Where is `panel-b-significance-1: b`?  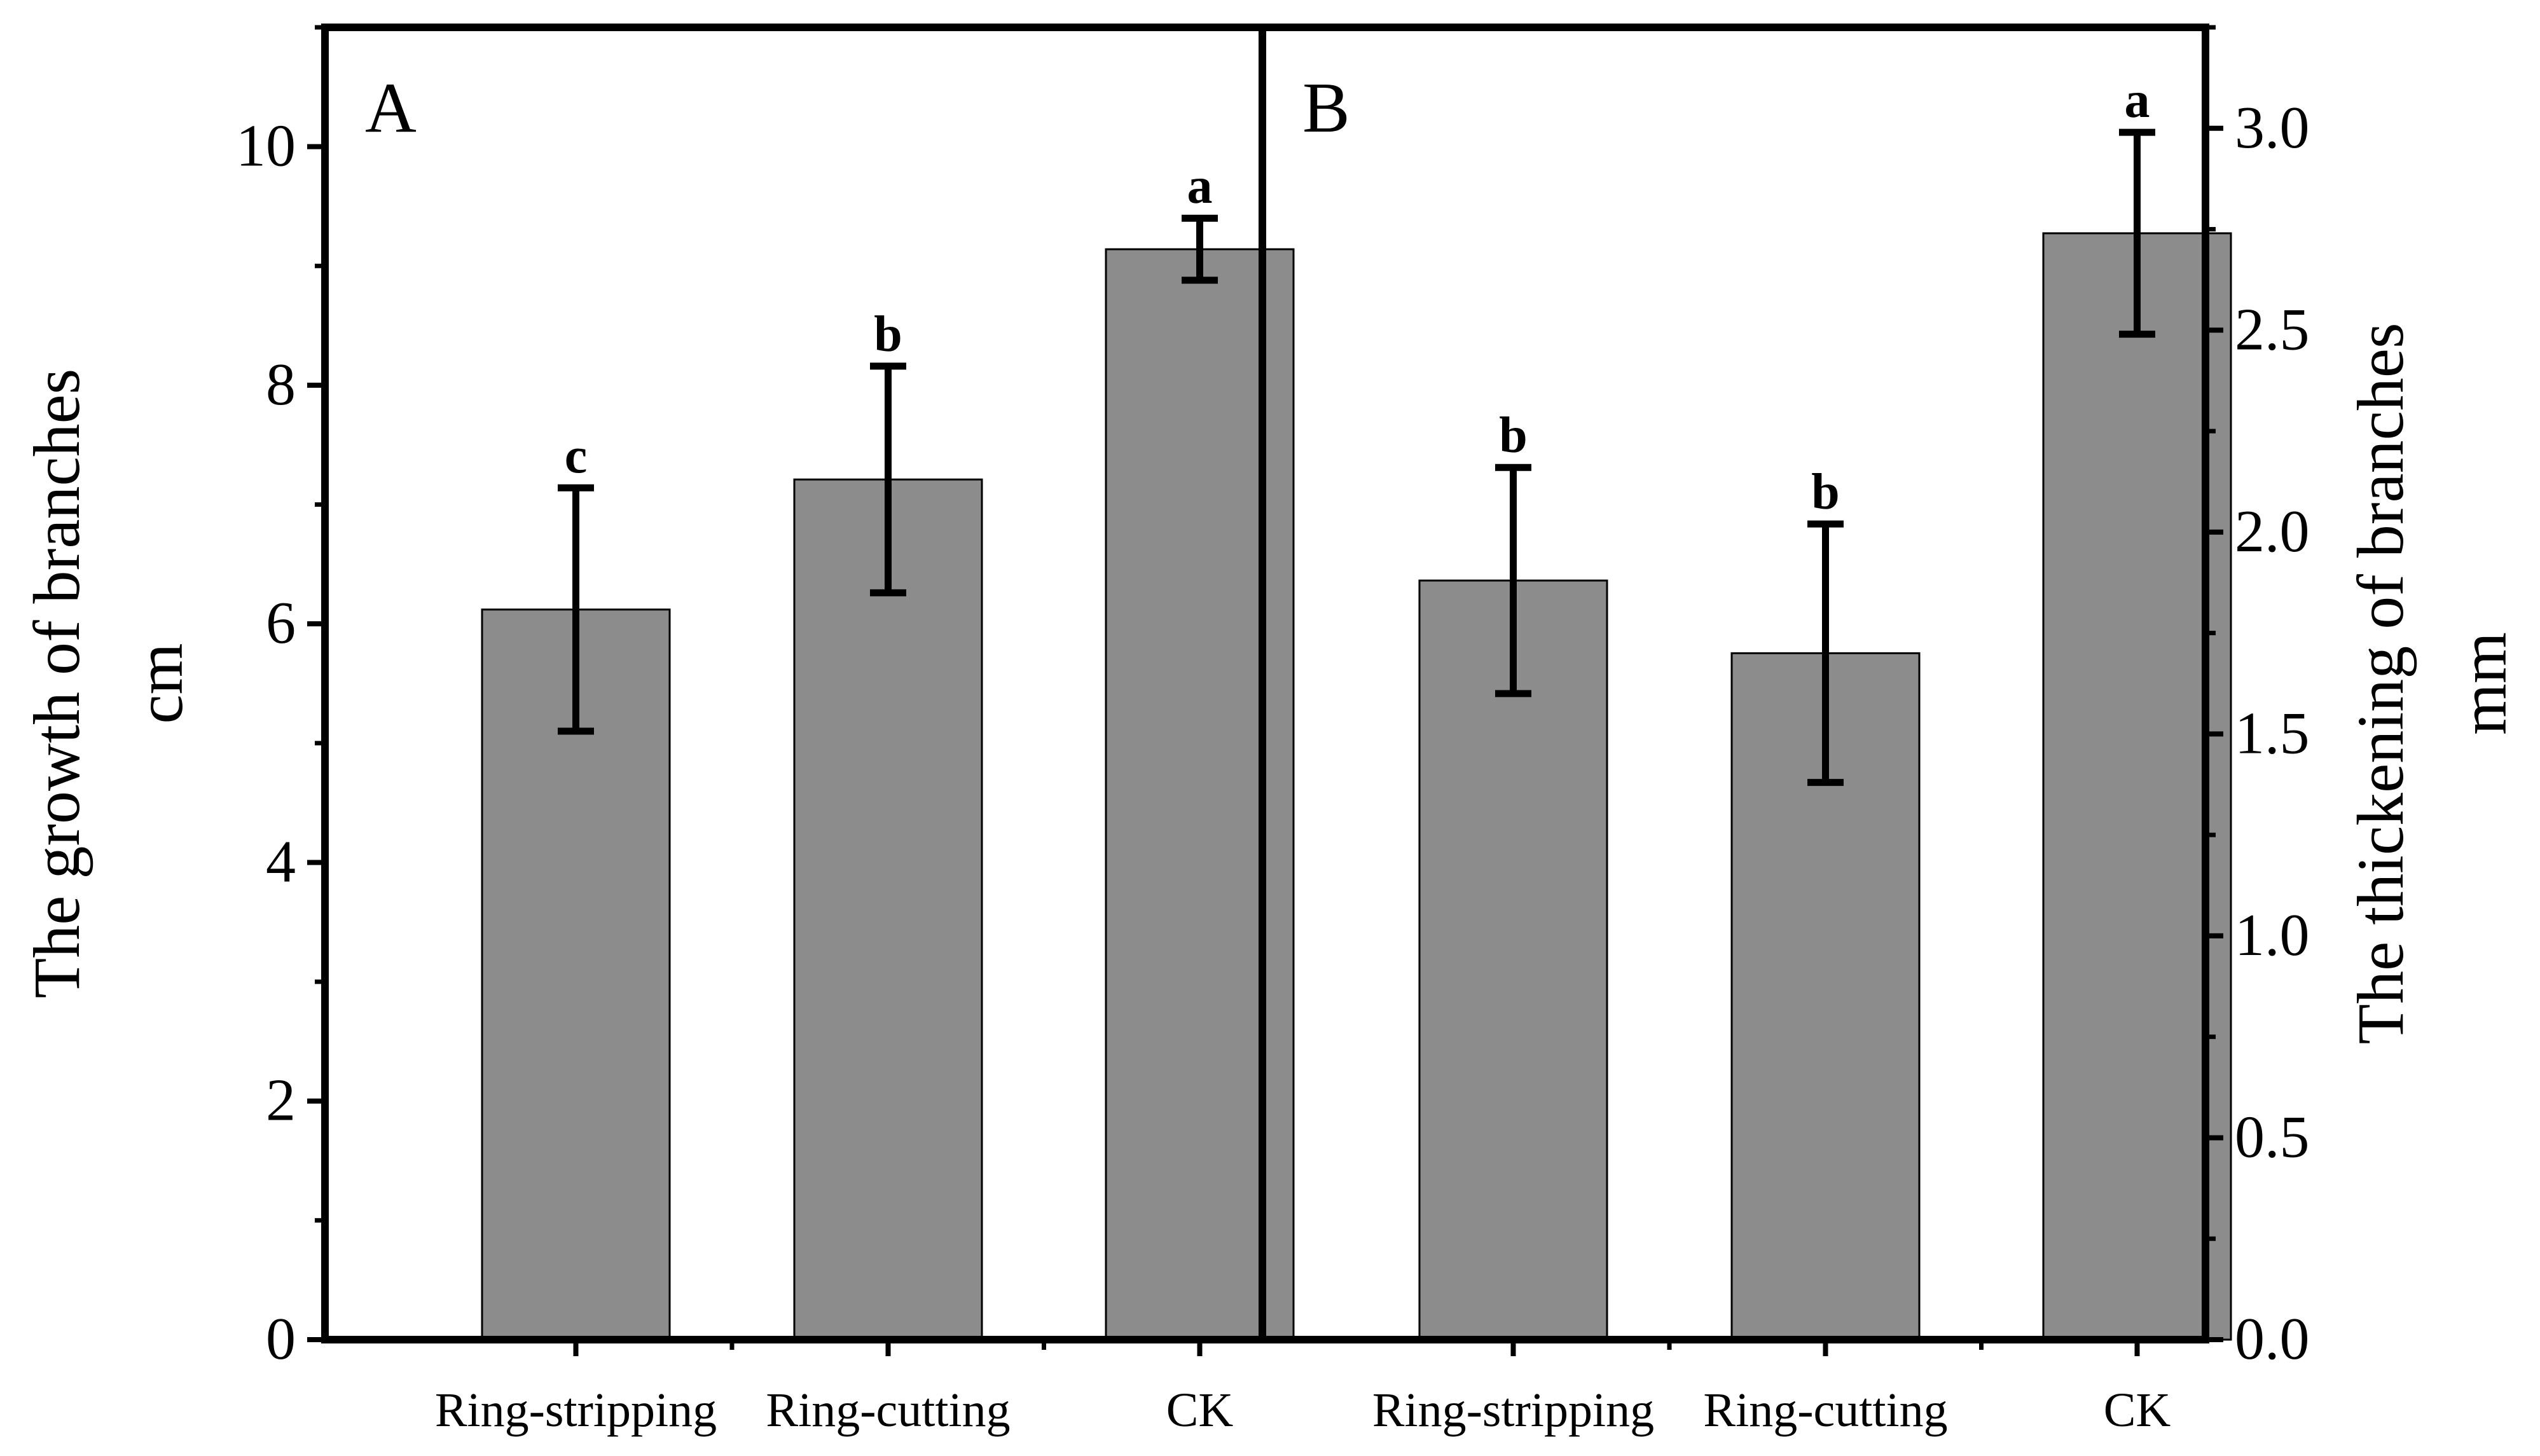
panel-b-significance-1: b is located at coordinates (1513, 436).